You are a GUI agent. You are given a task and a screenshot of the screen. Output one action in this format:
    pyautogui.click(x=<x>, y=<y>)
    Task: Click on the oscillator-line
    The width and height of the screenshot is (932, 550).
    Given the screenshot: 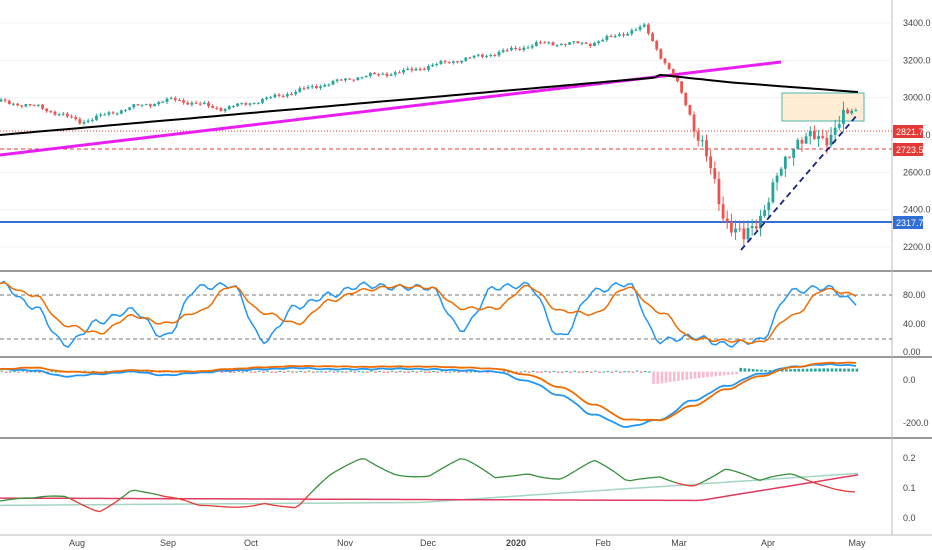 What is the action you would take?
    pyautogui.click(x=428, y=485)
    